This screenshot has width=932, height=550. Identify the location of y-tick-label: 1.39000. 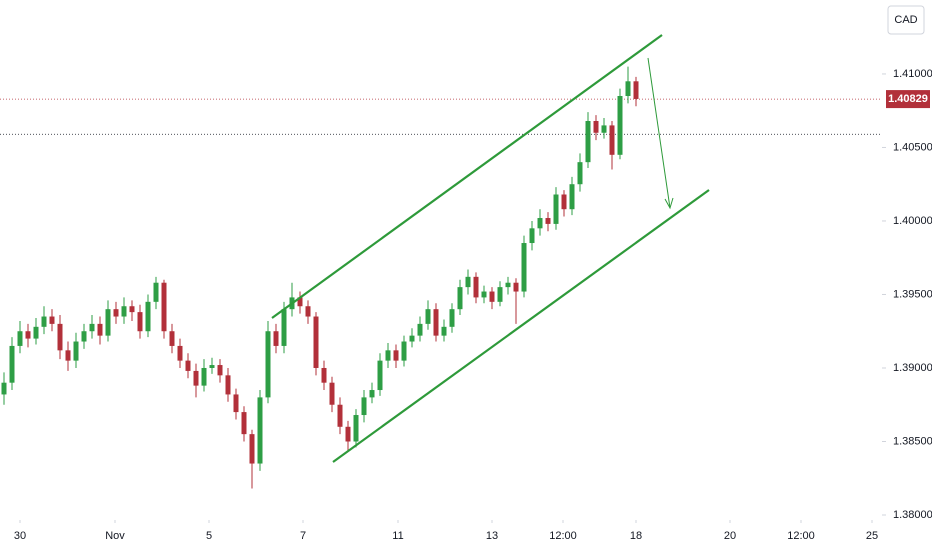
(912, 368).